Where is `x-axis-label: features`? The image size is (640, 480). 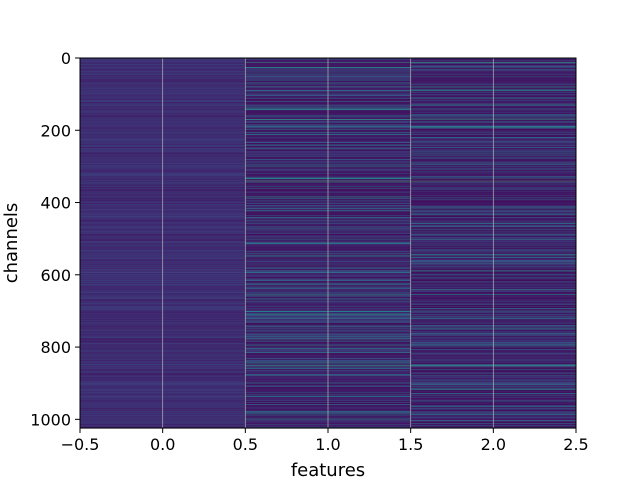
x-axis-label: features is located at coordinates (328, 470).